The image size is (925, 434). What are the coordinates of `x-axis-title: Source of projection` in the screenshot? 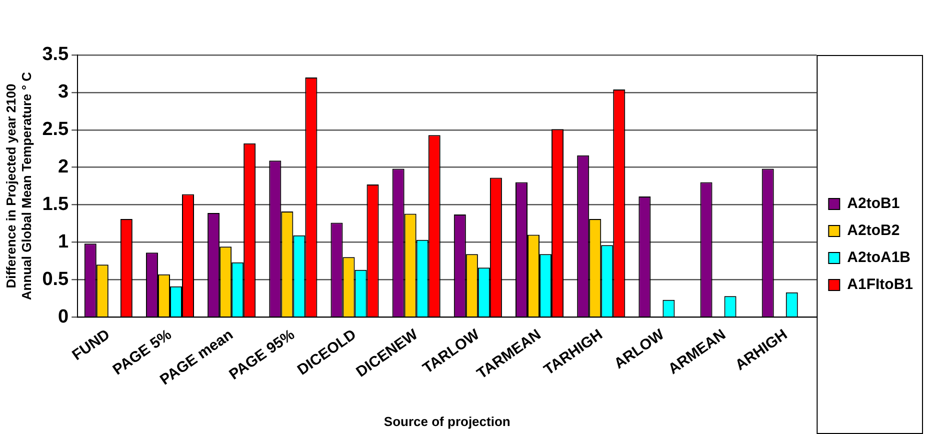 It's located at (447, 421).